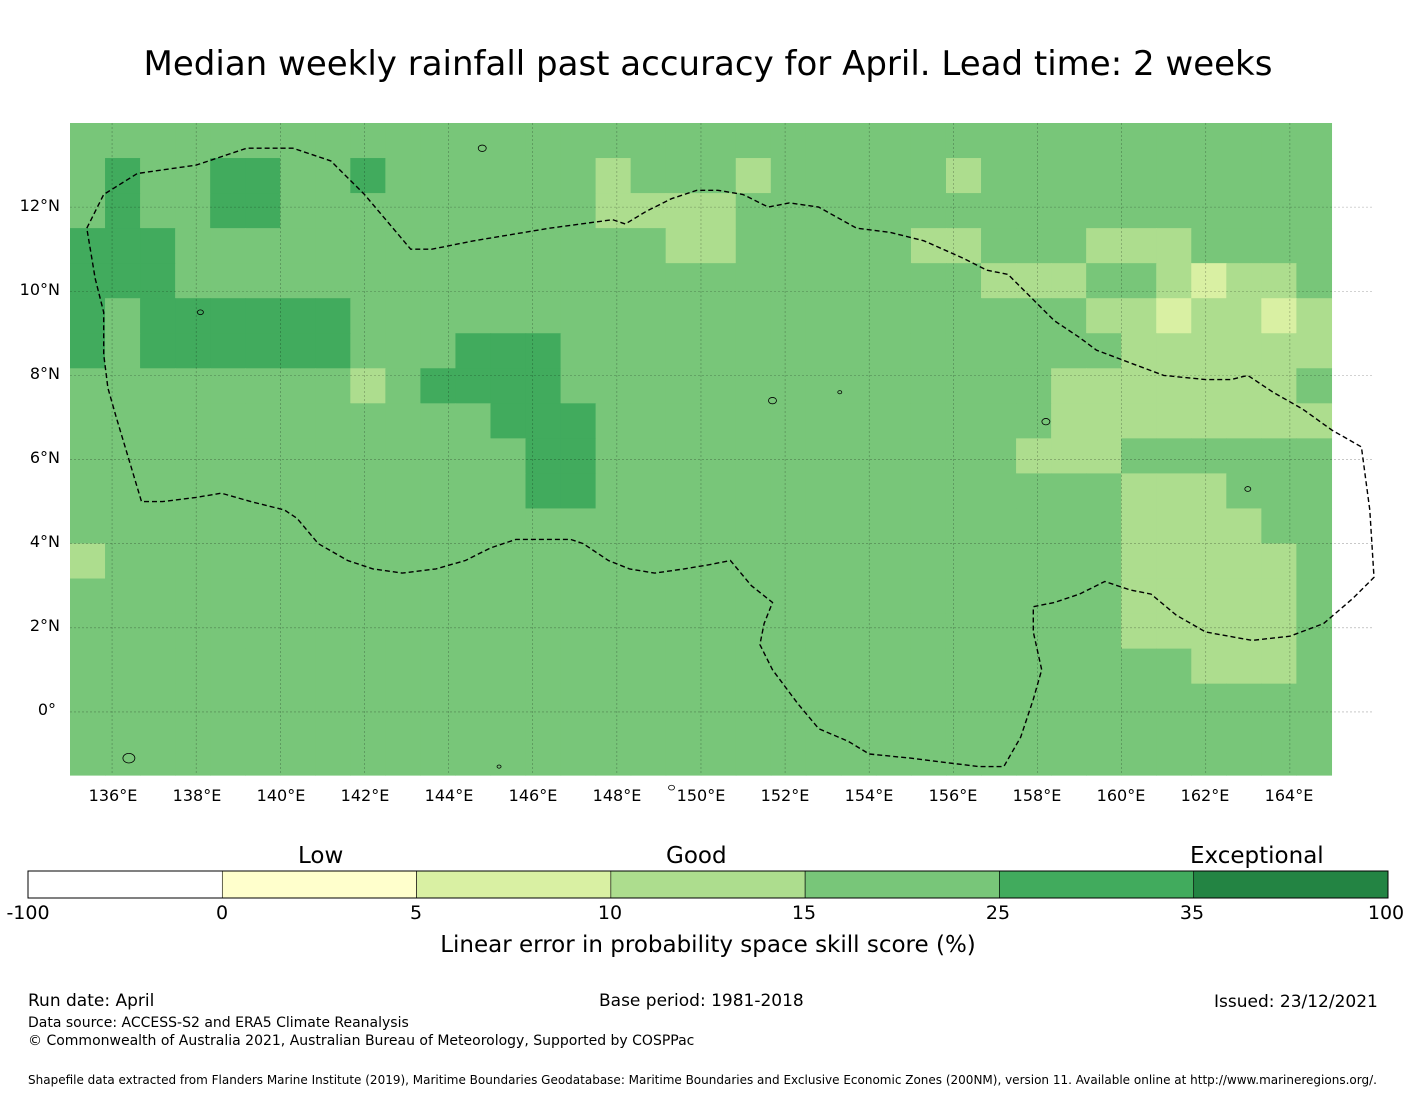 The height and width of the screenshot is (1095, 1416). Describe the element at coordinates (785, 795) in the screenshot. I see `lon-label-152e: 152°E` at that location.